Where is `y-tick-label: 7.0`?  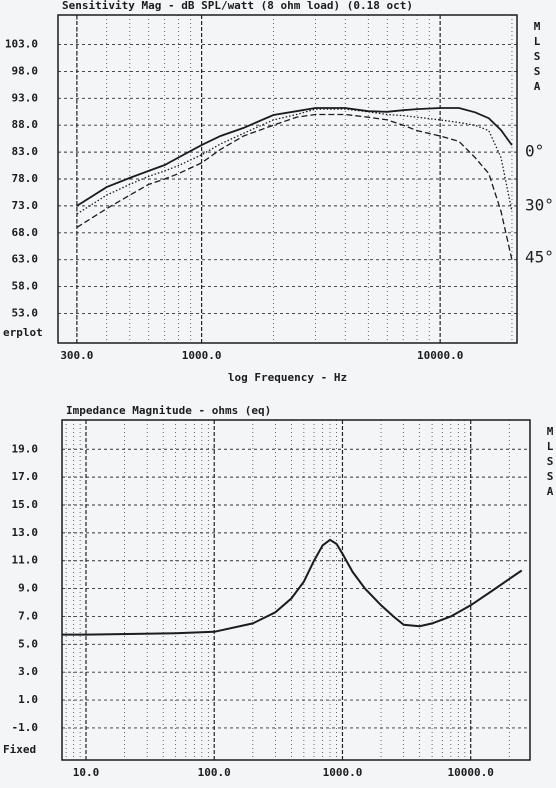
y-tick-label: 7.0 is located at coordinates (28, 615).